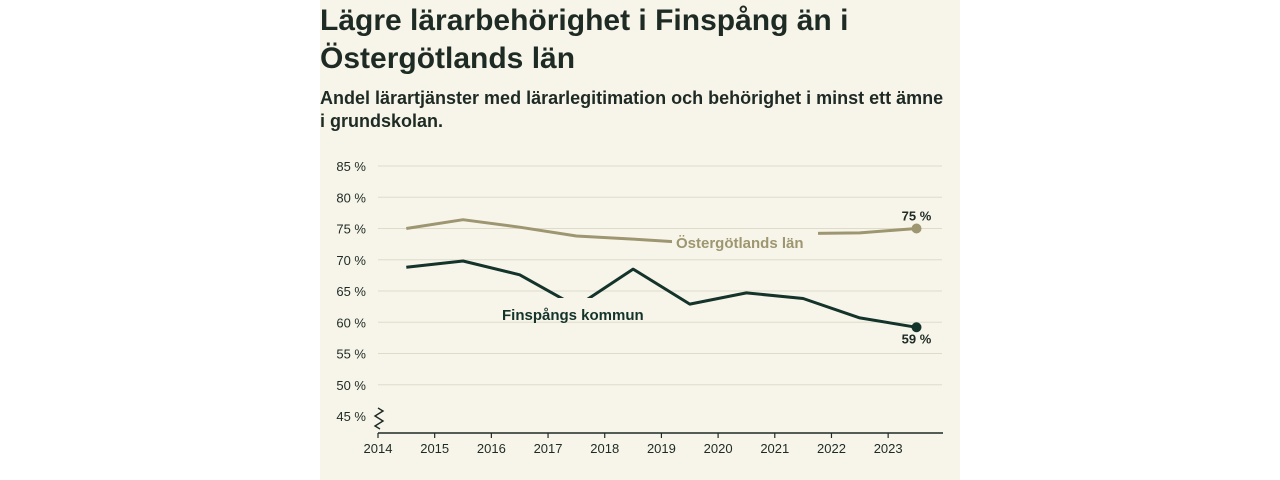 This screenshot has width=1280, height=480. Describe the element at coordinates (917, 216) in the screenshot. I see `data-label: 75 %` at that location.